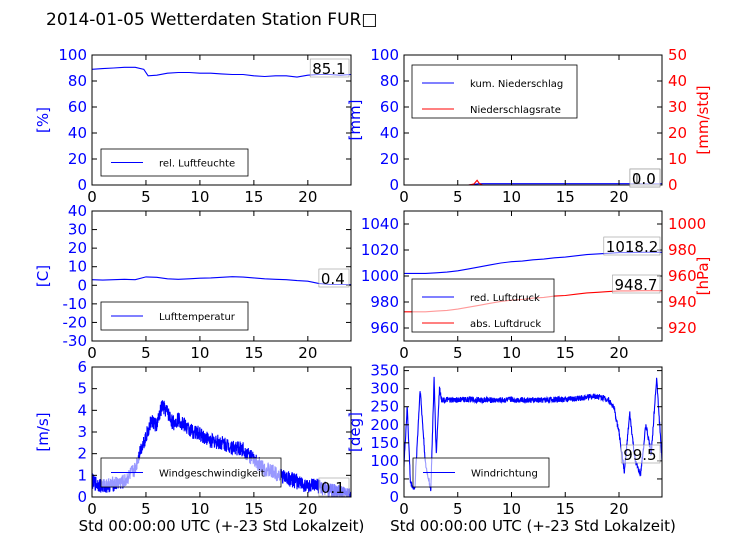  Describe the element at coordinates (677, 159) in the screenshot. I see `y-right-tick-label: 10` at that location.